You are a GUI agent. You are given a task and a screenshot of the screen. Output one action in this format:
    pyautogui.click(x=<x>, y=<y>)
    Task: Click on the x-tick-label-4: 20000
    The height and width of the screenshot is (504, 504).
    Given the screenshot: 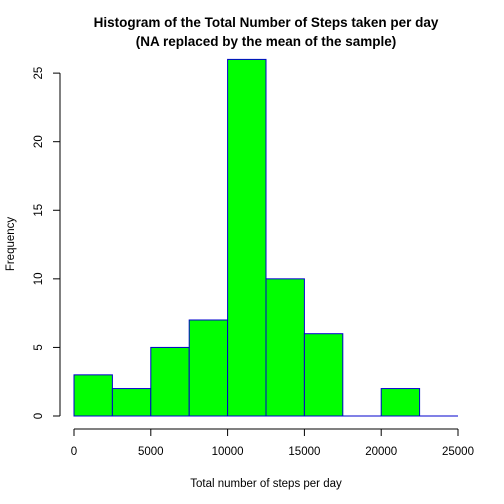 What is the action you would take?
    pyautogui.click(x=381, y=452)
    